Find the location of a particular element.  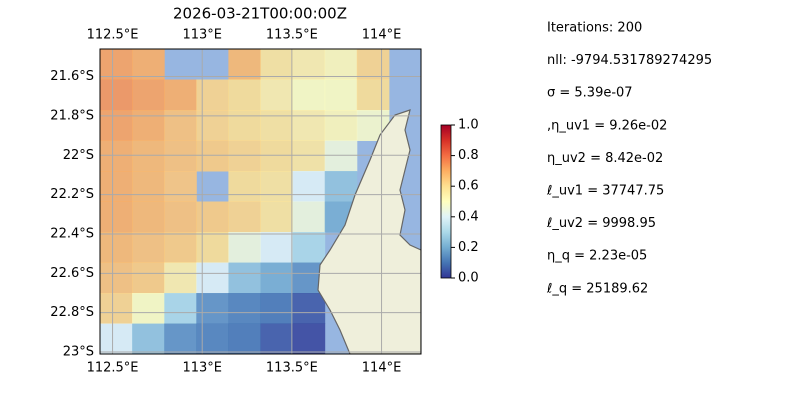

lat-label: 21.8°S is located at coordinates (72, 115).